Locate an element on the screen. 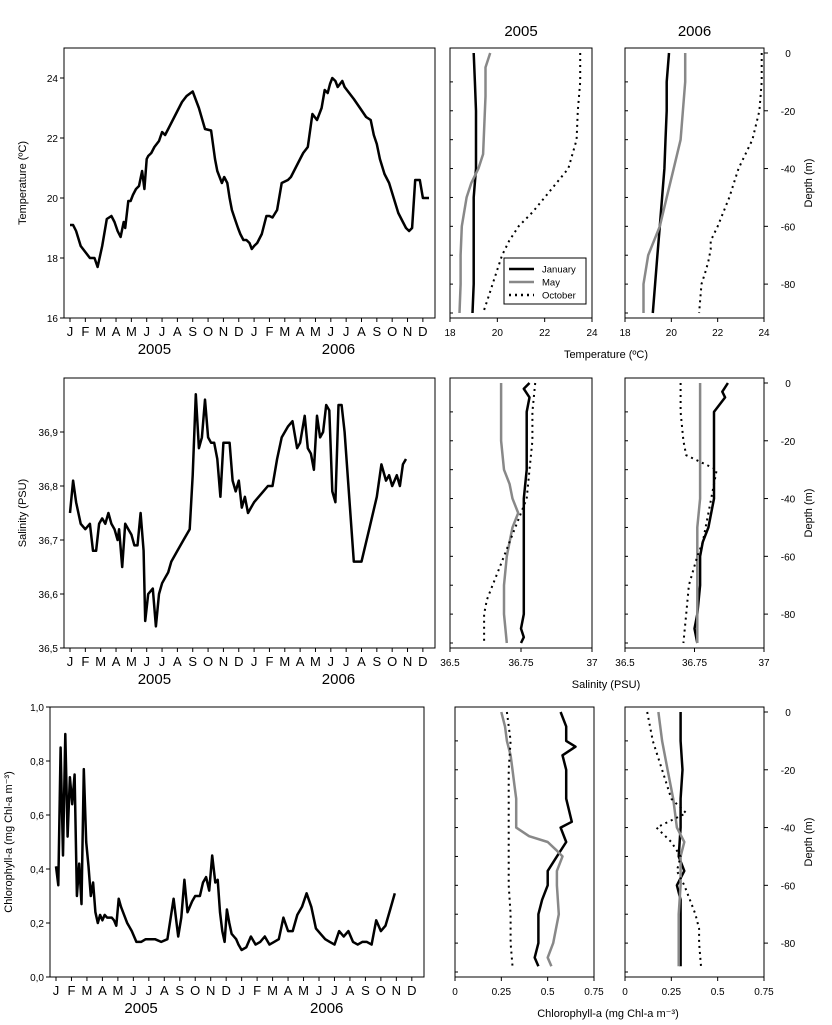 The width and height of the screenshot is (832, 1025). x-tick-label: 20 is located at coordinates (498, 333).